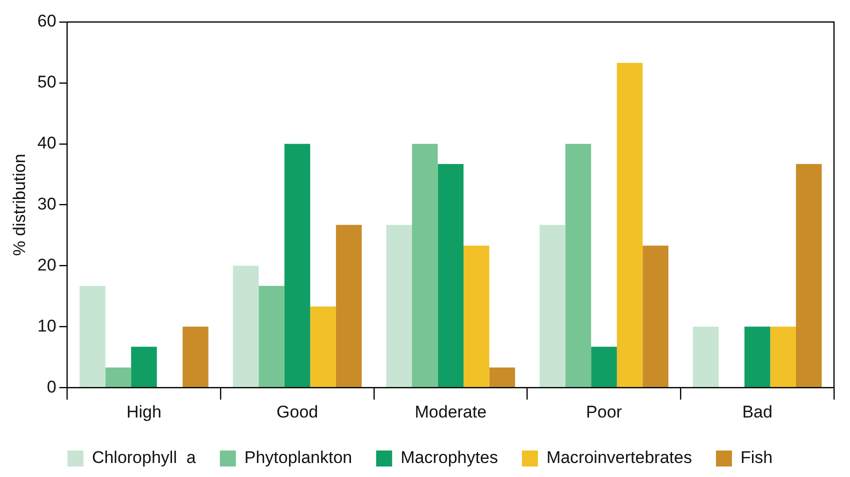  What do you see at coordinates (298, 458) in the screenshot?
I see `legend-label: Phytoplankton` at bounding box center [298, 458].